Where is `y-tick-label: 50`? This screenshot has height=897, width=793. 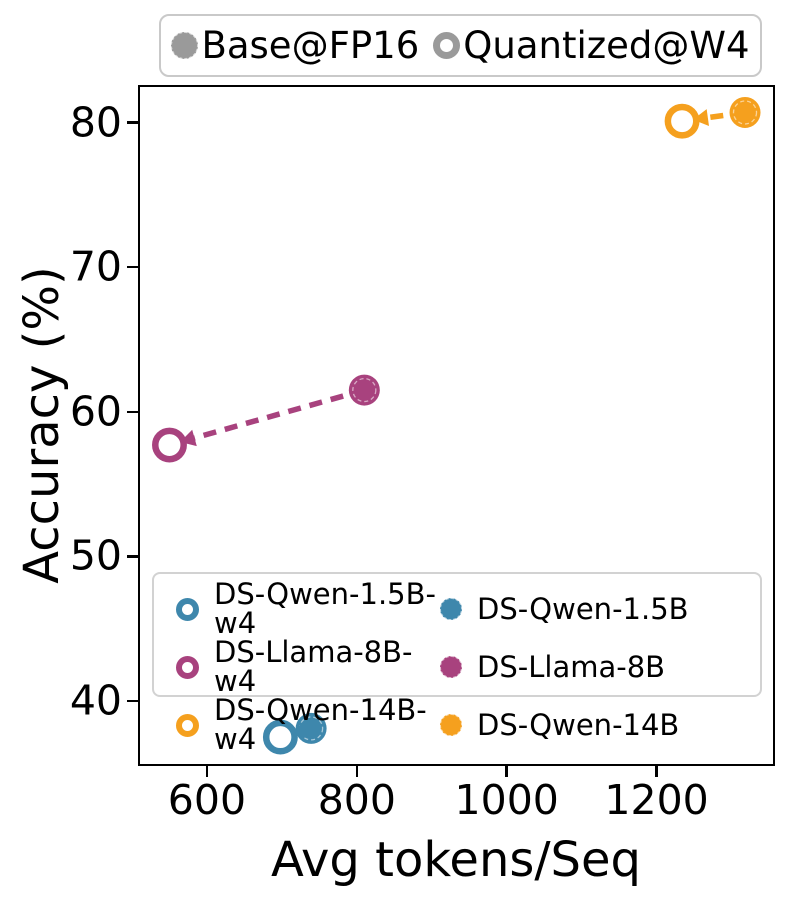 y-tick-label: 50 is located at coordinates (95, 555).